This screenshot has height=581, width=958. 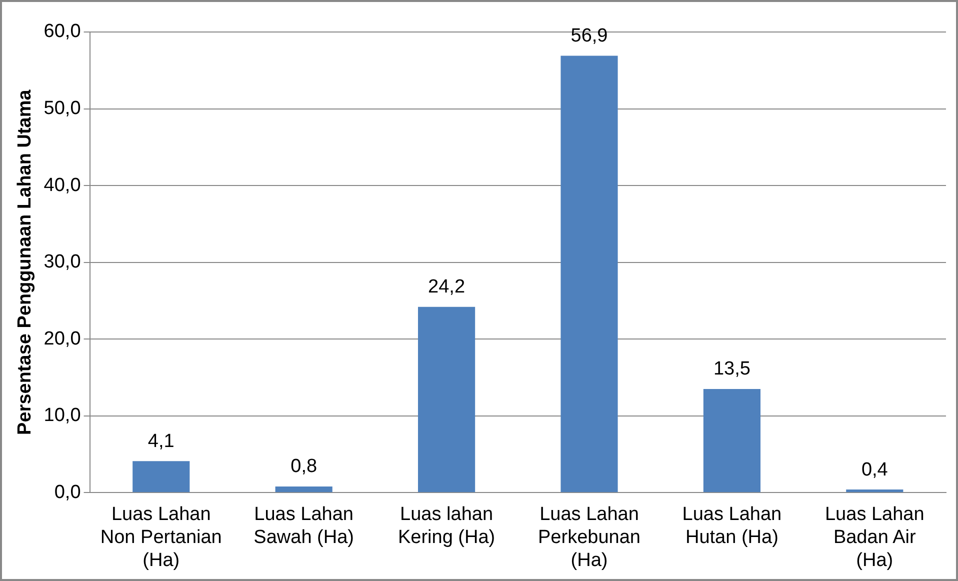 What do you see at coordinates (732, 526) in the screenshot?
I see `x-tick-label: Luas Lahan Hutan (Ha)` at bounding box center [732, 526].